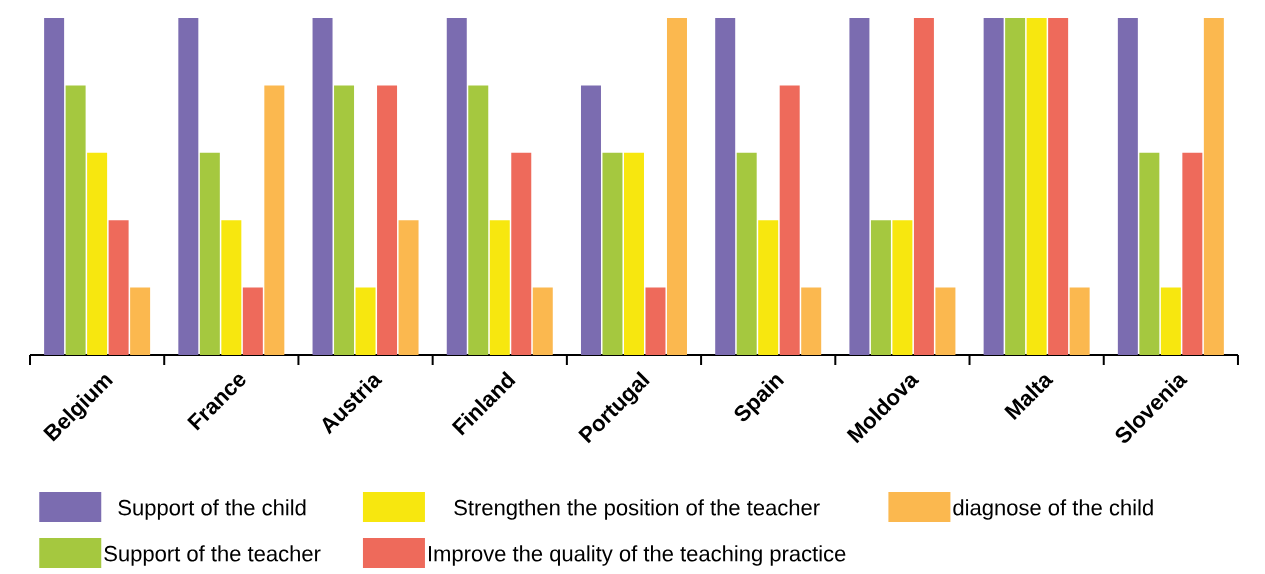  I want to click on legend-label: diagnose of the child, so click(1053, 509).